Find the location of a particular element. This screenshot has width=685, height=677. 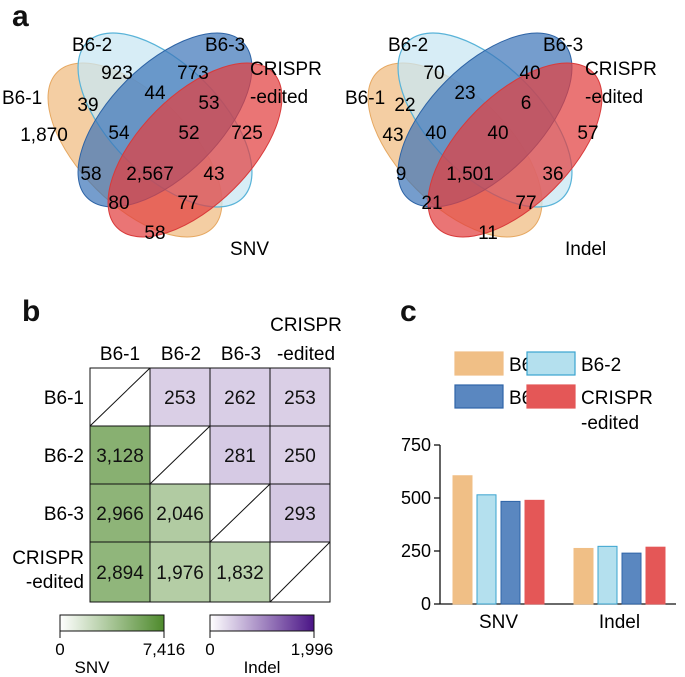

venn-indel-value: 57 is located at coordinates (587, 133).